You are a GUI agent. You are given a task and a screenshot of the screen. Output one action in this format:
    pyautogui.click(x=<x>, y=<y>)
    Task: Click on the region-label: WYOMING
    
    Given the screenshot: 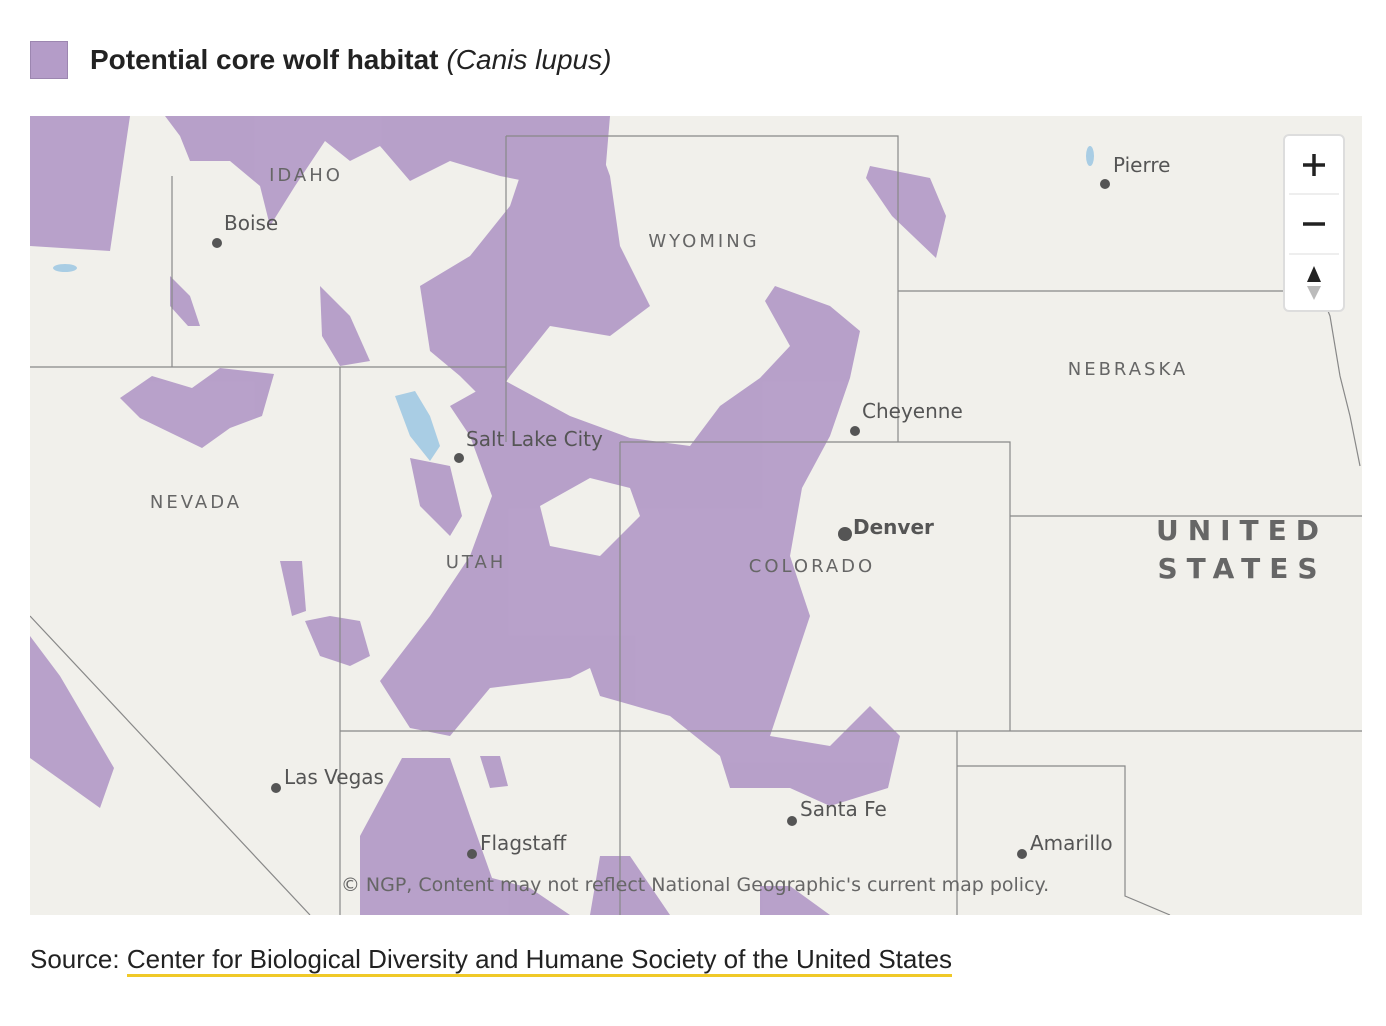 What is the action you would take?
    pyautogui.click(x=703, y=241)
    